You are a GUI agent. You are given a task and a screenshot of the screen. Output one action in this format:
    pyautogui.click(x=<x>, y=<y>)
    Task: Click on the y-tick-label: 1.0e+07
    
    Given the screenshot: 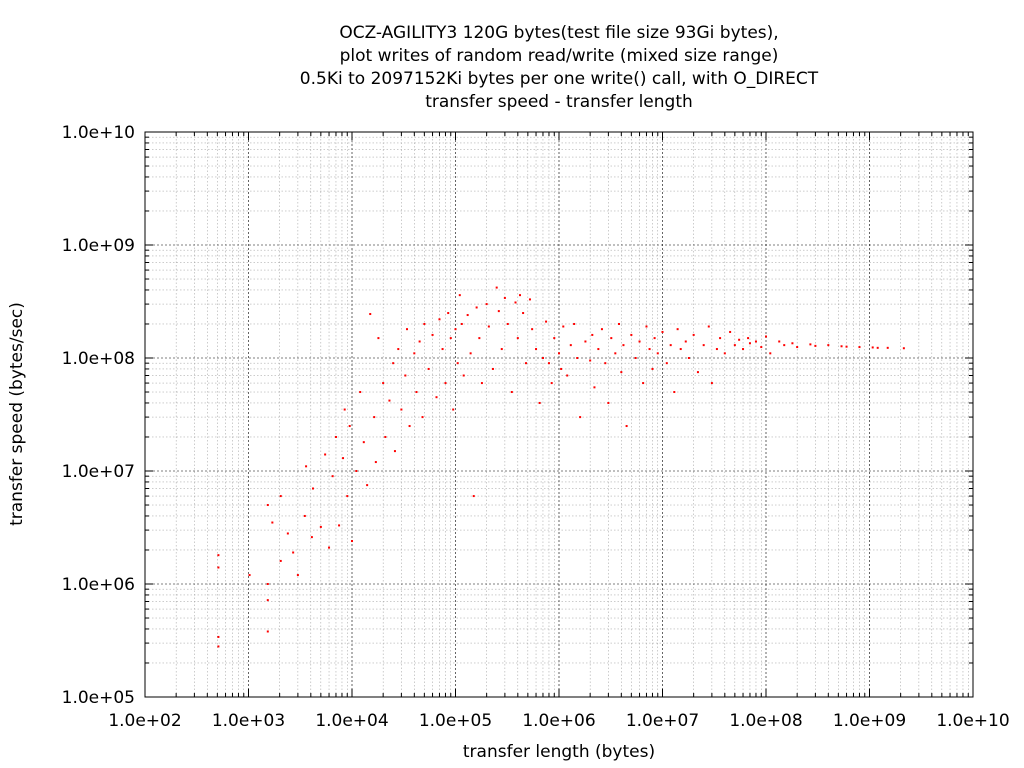 What is the action you would take?
    pyautogui.click(x=98, y=472)
    